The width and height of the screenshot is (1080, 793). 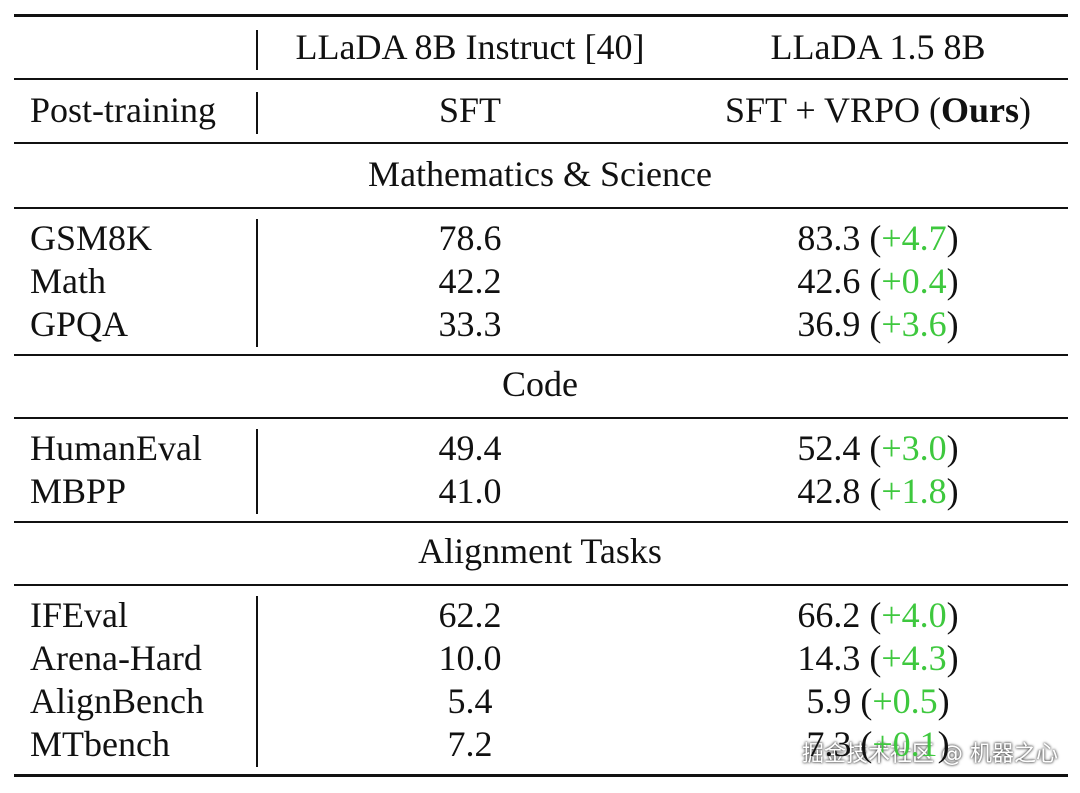 What do you see at coordinates (829, 658) in the screenshot?
I see `ours-score: 14.3` at bounding box center [829, 658].